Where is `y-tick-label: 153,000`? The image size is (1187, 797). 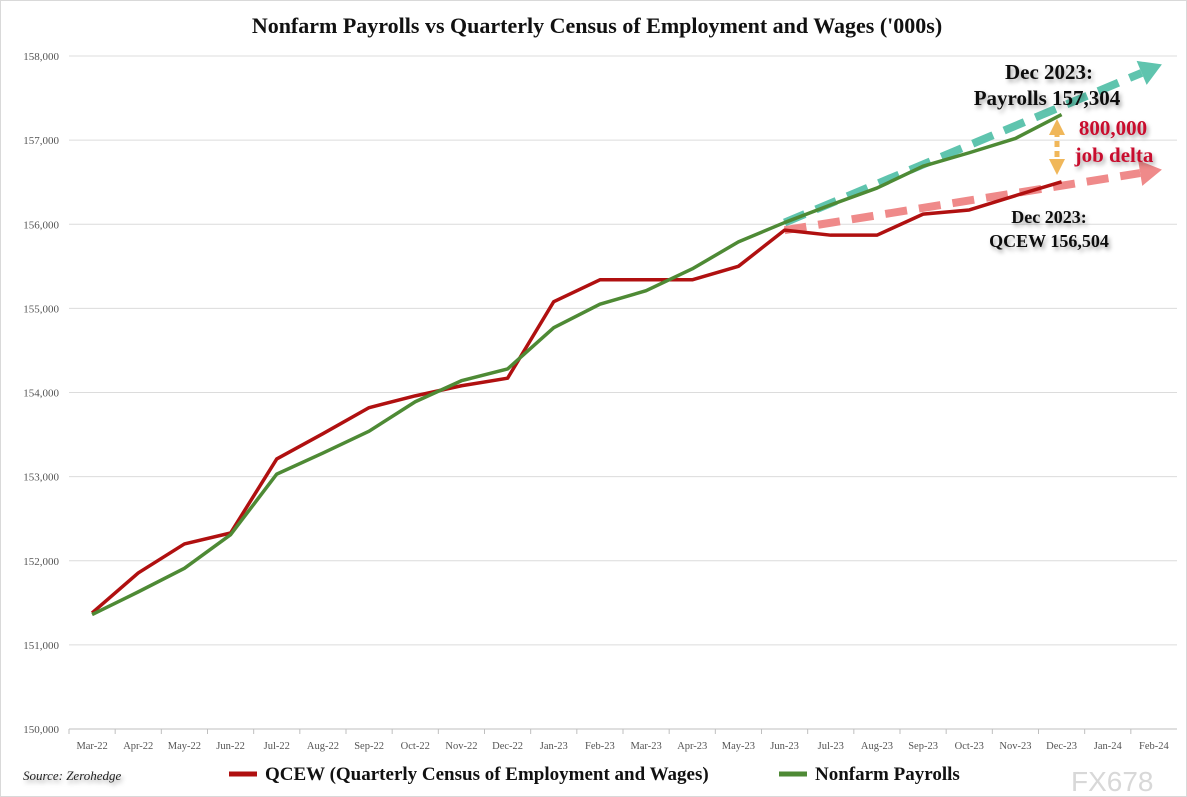 y-tick-label: 153,000 is located at coordinates (41, 478).